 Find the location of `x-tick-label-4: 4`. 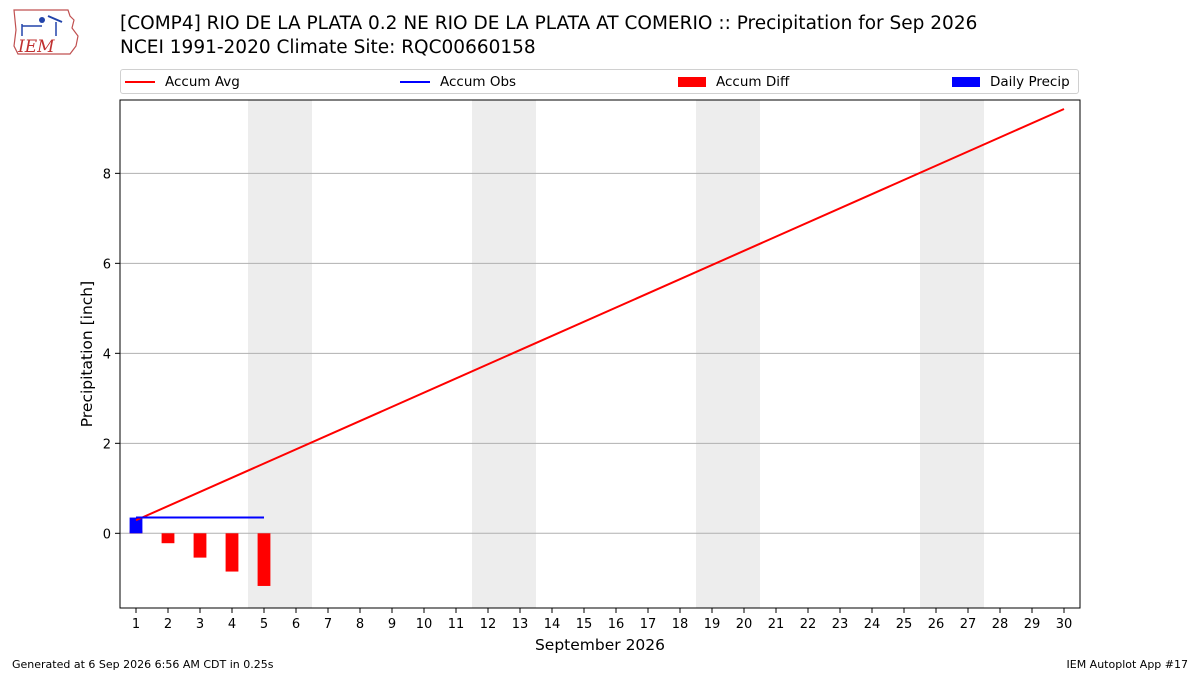

x-tick-label-4: 4 is located at coordinates (232, 624).